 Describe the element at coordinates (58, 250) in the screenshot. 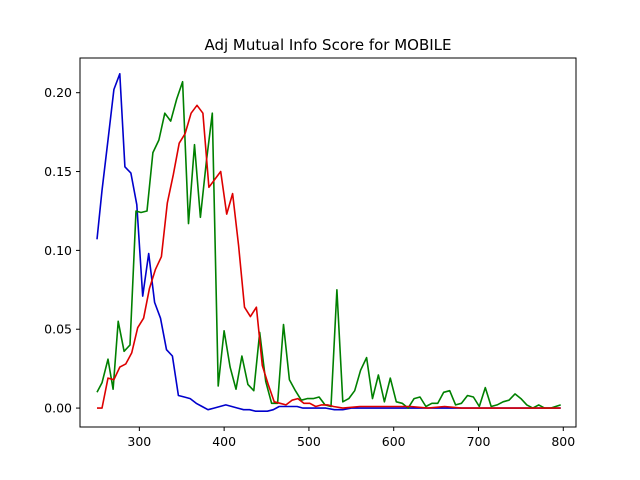

I see `y-tick-label-2: 0.10` at that location.